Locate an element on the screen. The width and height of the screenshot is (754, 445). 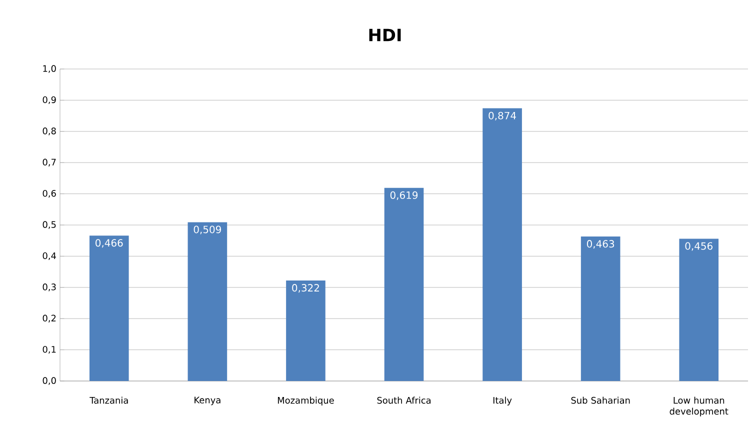
chart-title: HDI is located at coordinates (385, 35).